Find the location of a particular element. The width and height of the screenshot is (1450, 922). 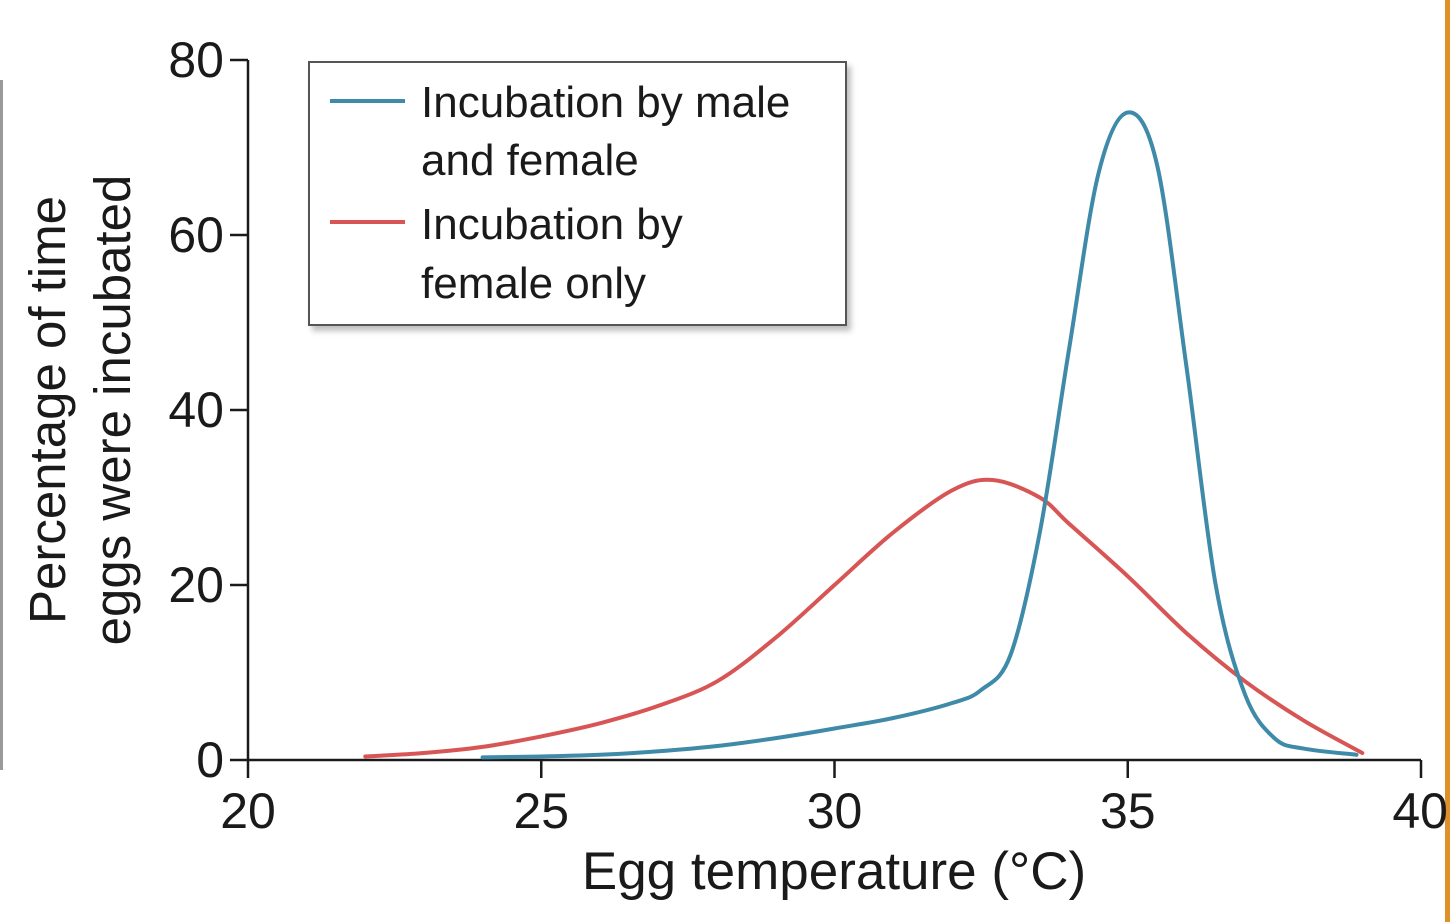

x-axis-label: Egg temperature (°C) is located at coordinates (834, 871).